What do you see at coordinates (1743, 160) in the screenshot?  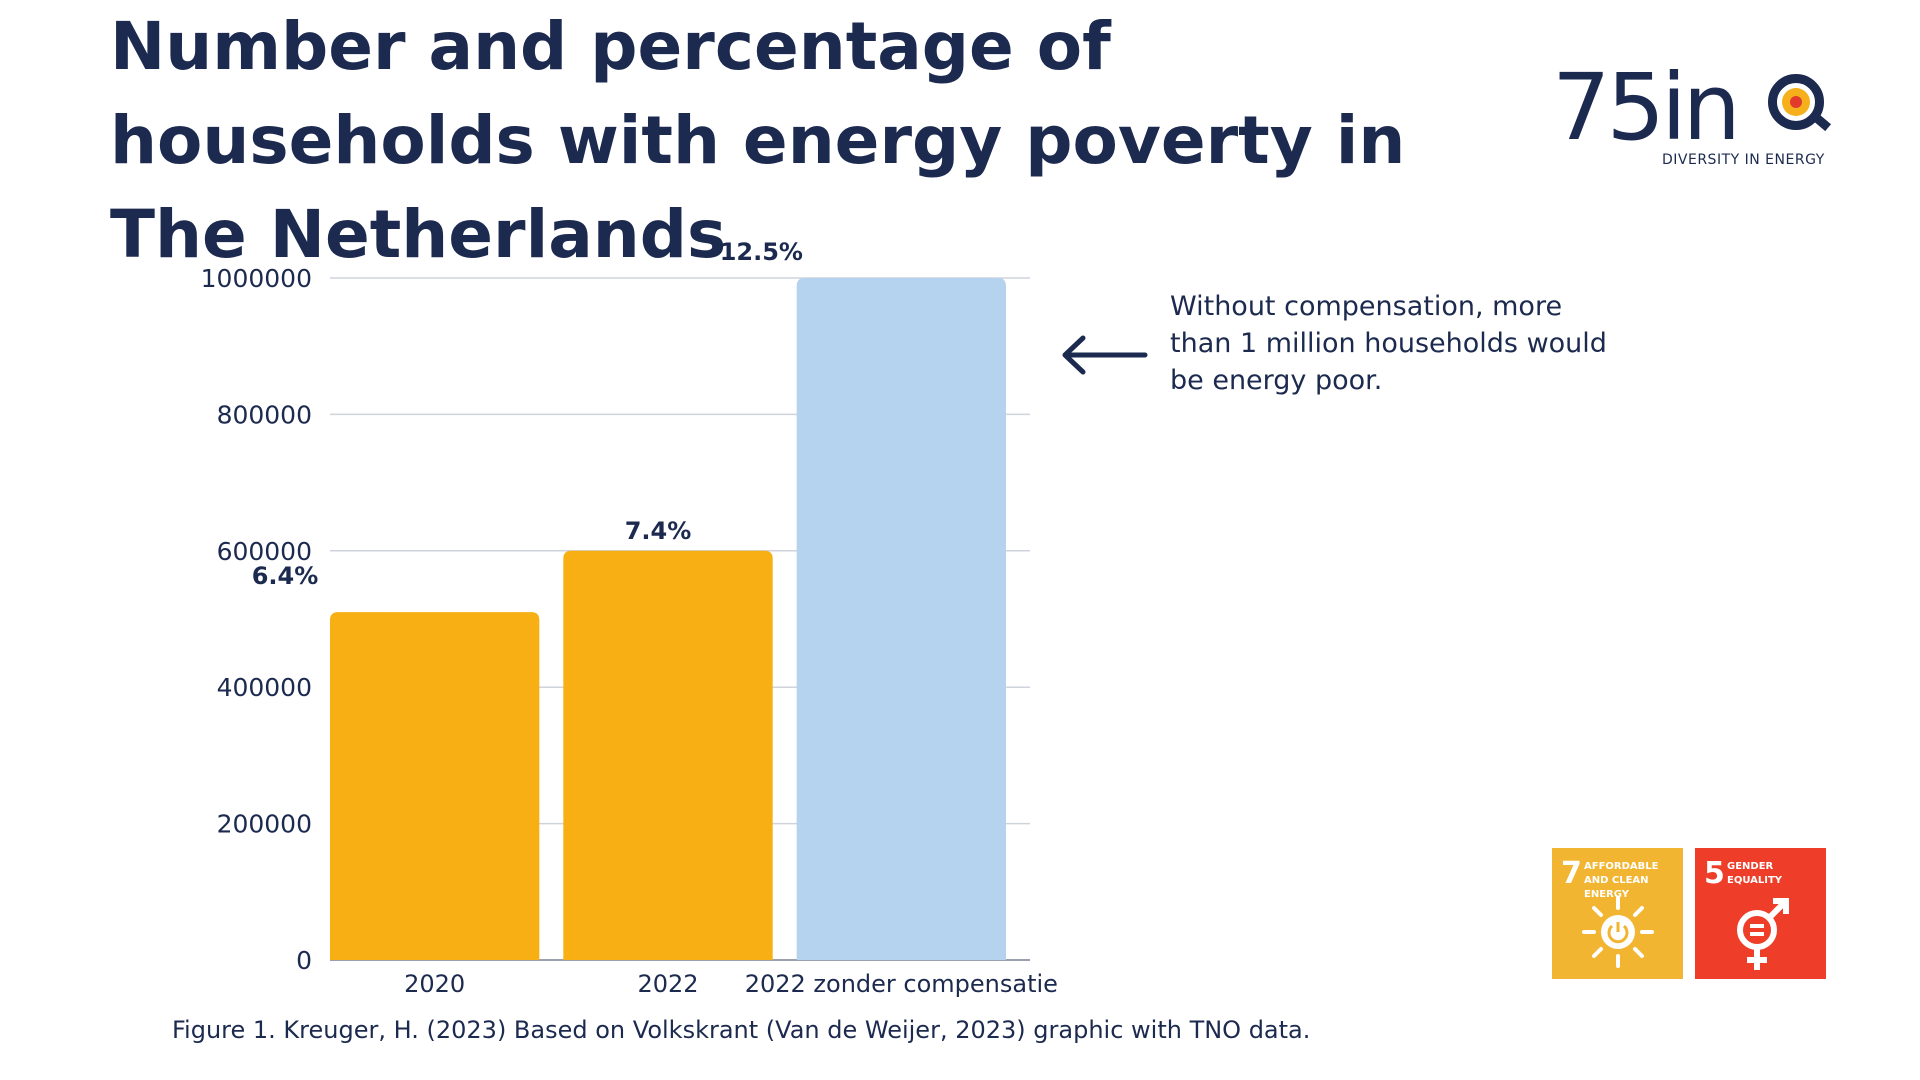 I see `logo-subtitle: DIVERSITY IN ENERGY` at bounding box center [1743, 160].